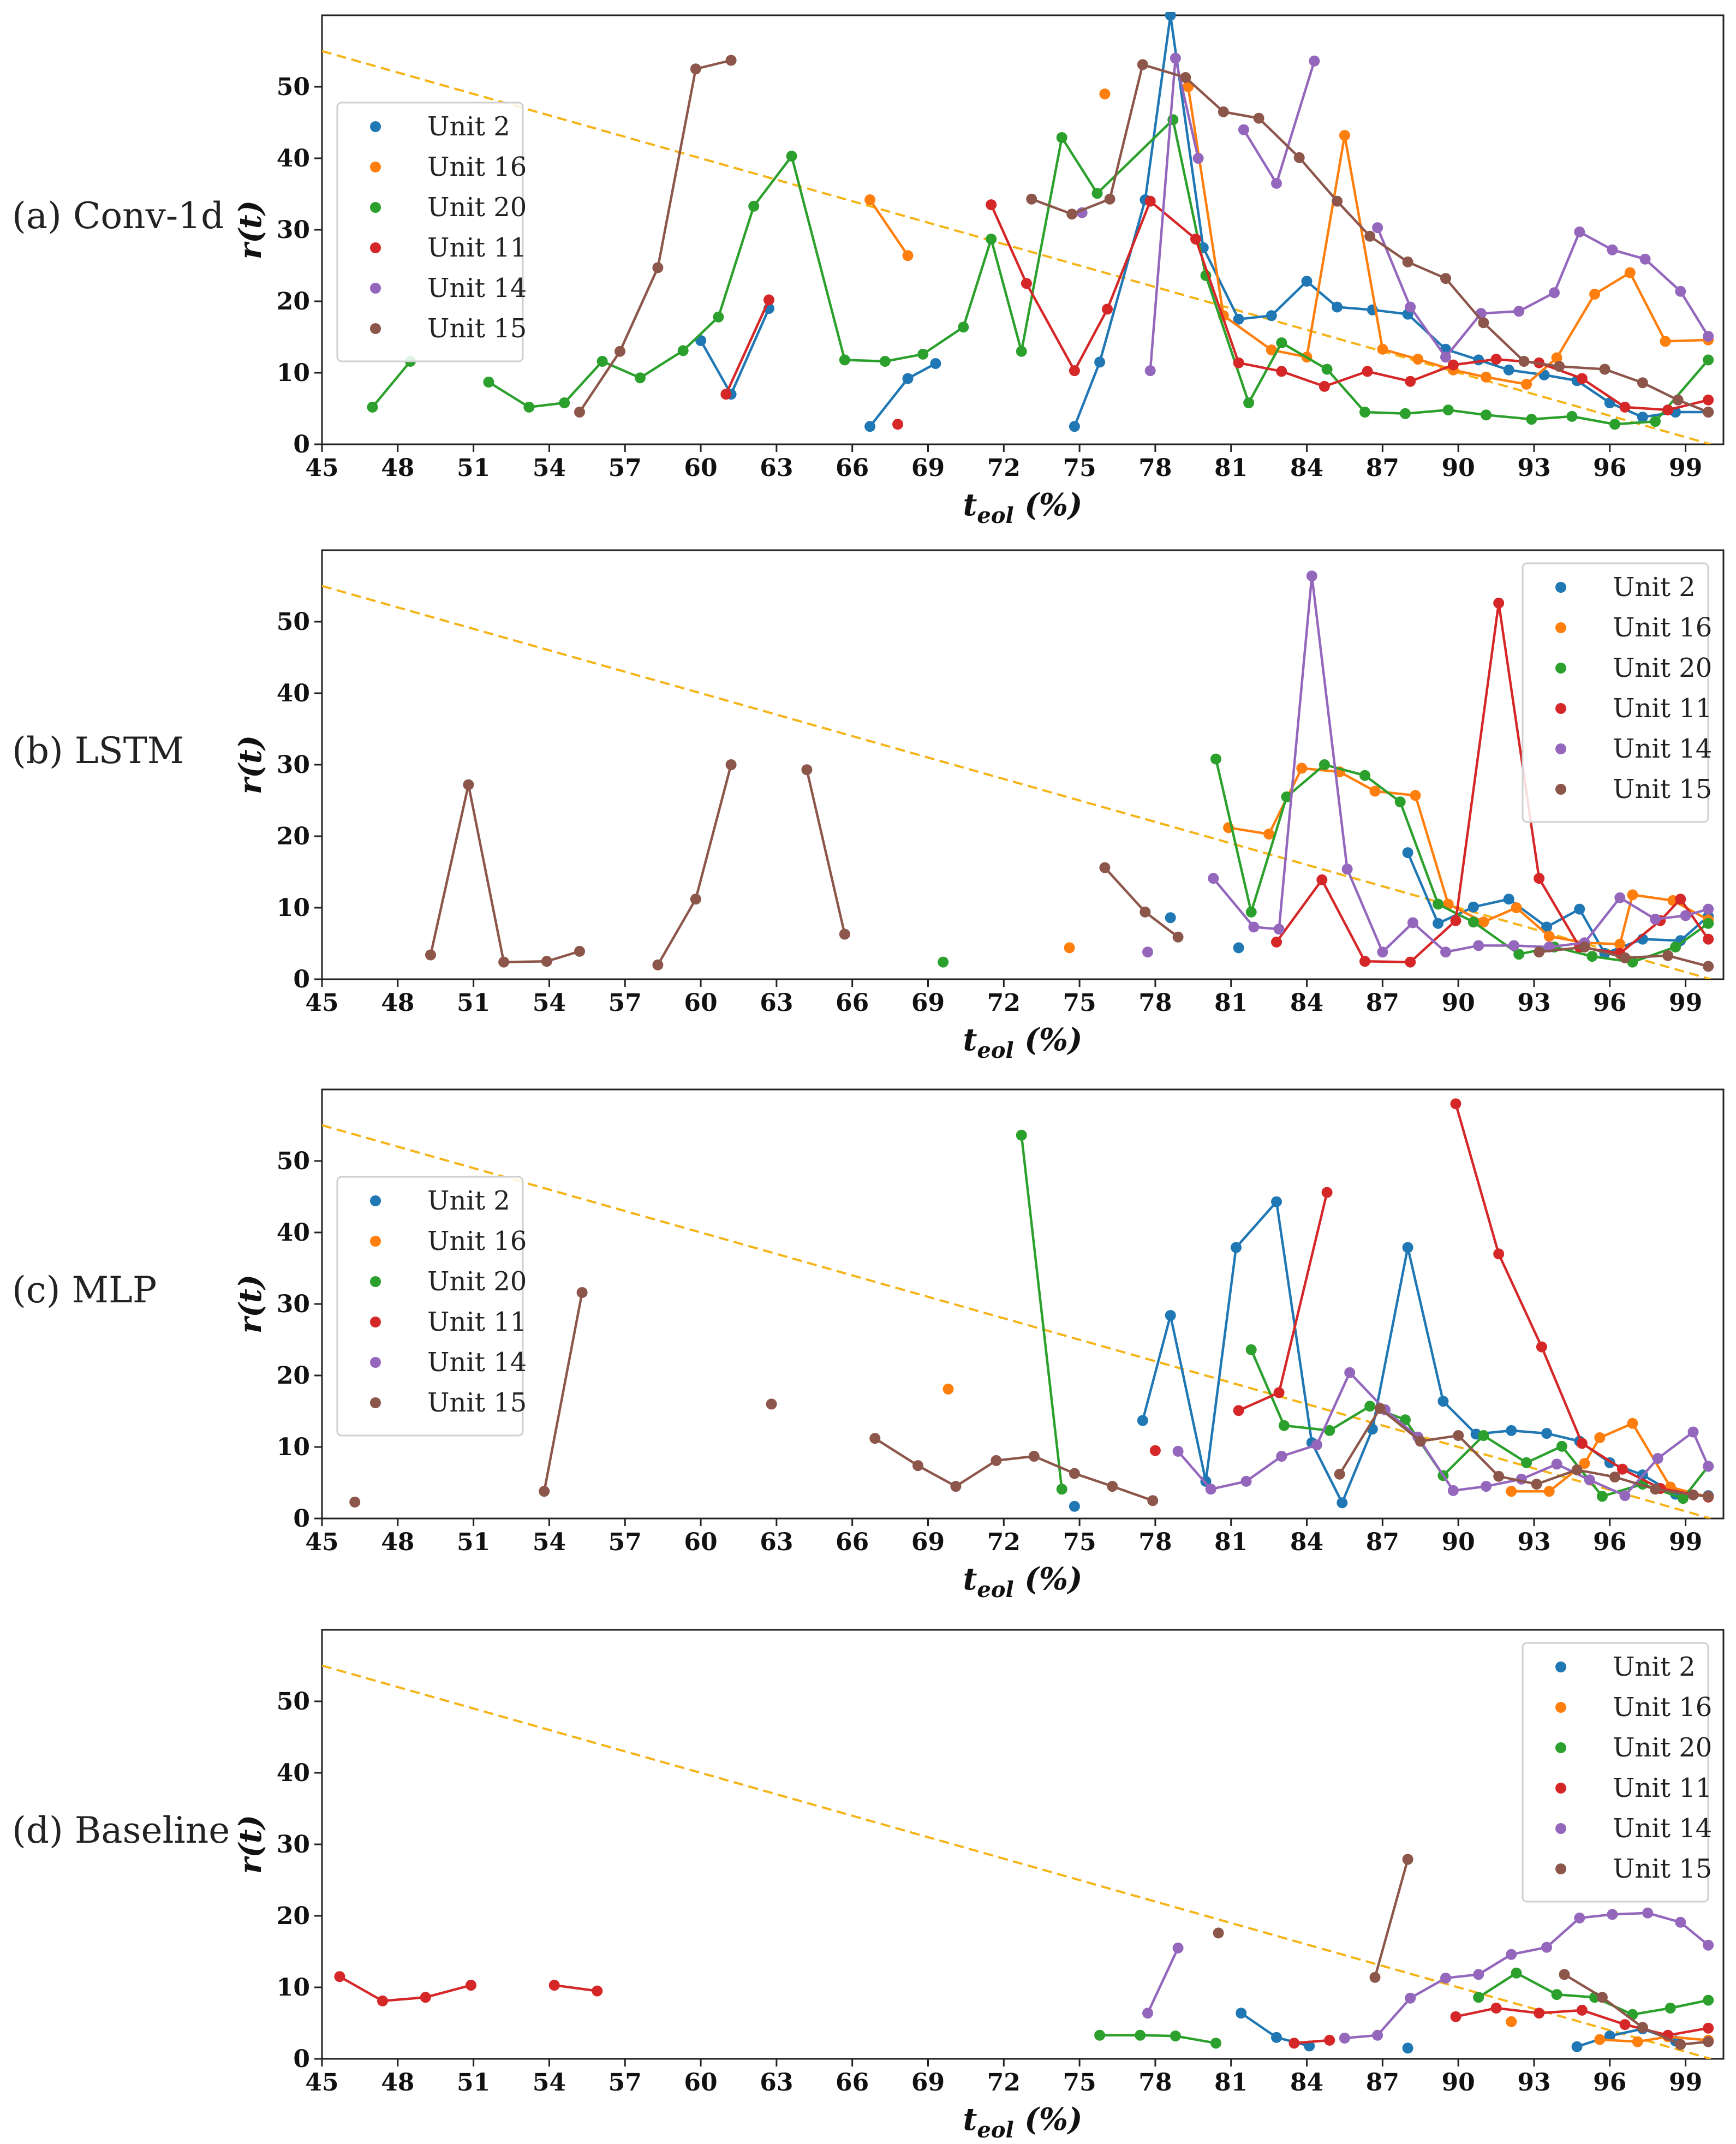  Describe the element at coordinates (1306, 1003) in the screenshot. I see `x-tick-label: 84` at that location.